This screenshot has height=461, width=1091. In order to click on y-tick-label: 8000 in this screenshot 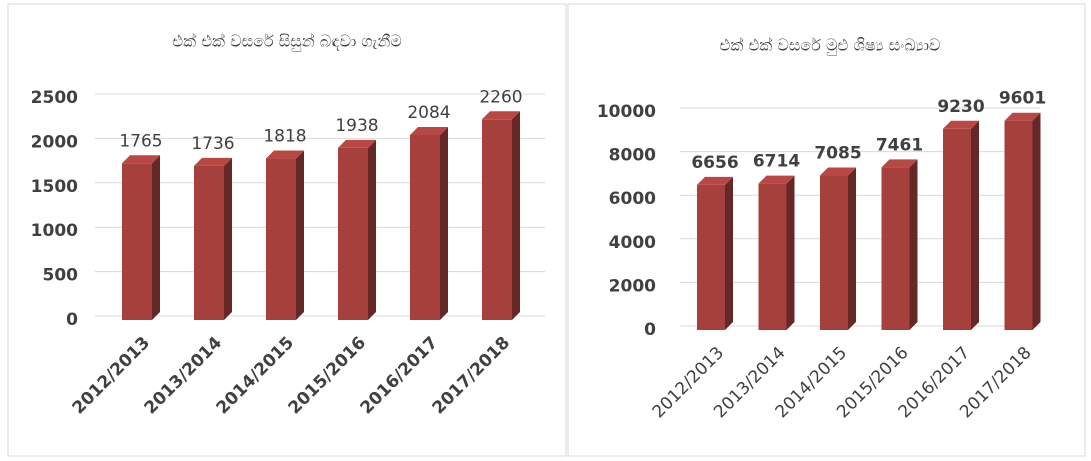, I will do `click(632, 156)`.